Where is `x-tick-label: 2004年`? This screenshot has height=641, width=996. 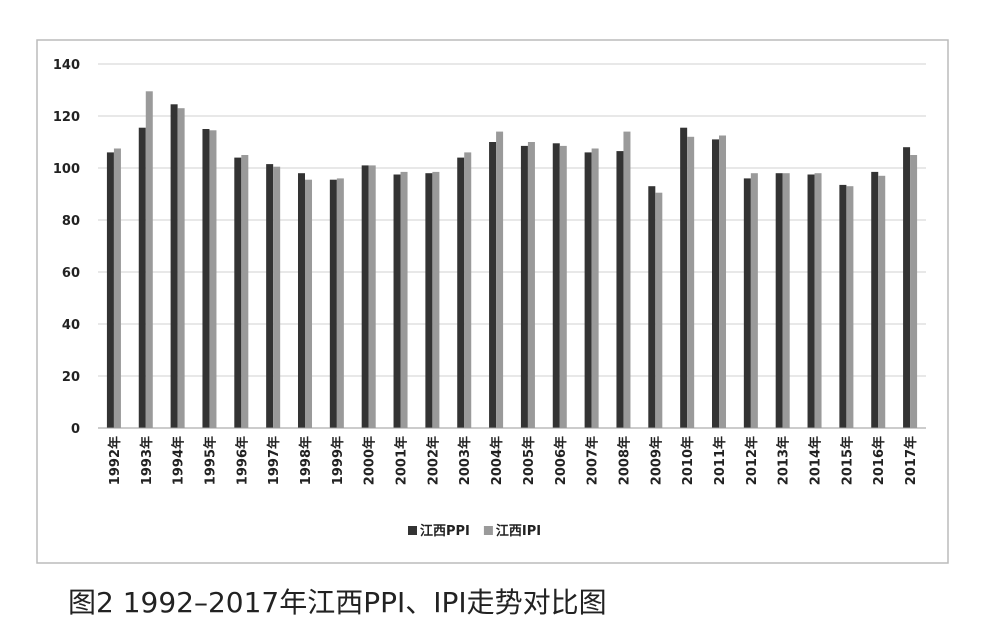 x-tick-label: 2004年 is located at coordinates (497, 460).